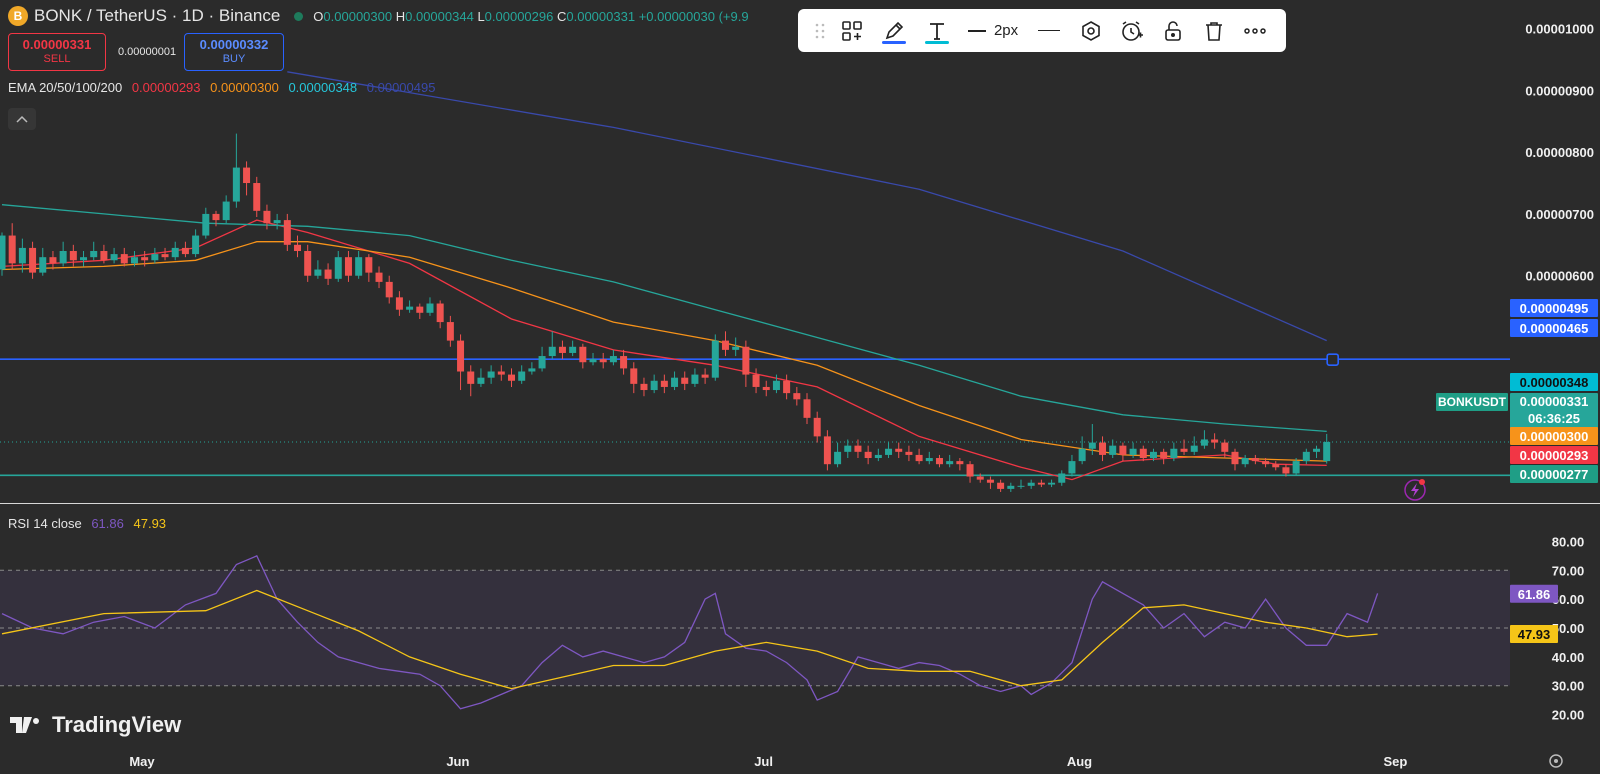 Image resolution: width=1600 pixels, height=774 pixels. I want to click on text-icon, so click(937, 30).